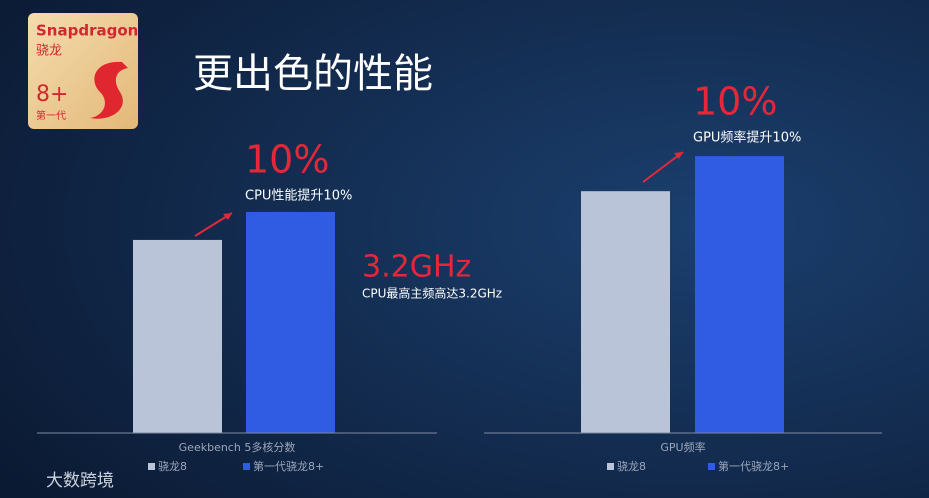 This screenshot has width=929, height=498. Describe the element at coordinates (682, 447) in the screenshot. I see `x-axis-label: GPU频率` at that location.